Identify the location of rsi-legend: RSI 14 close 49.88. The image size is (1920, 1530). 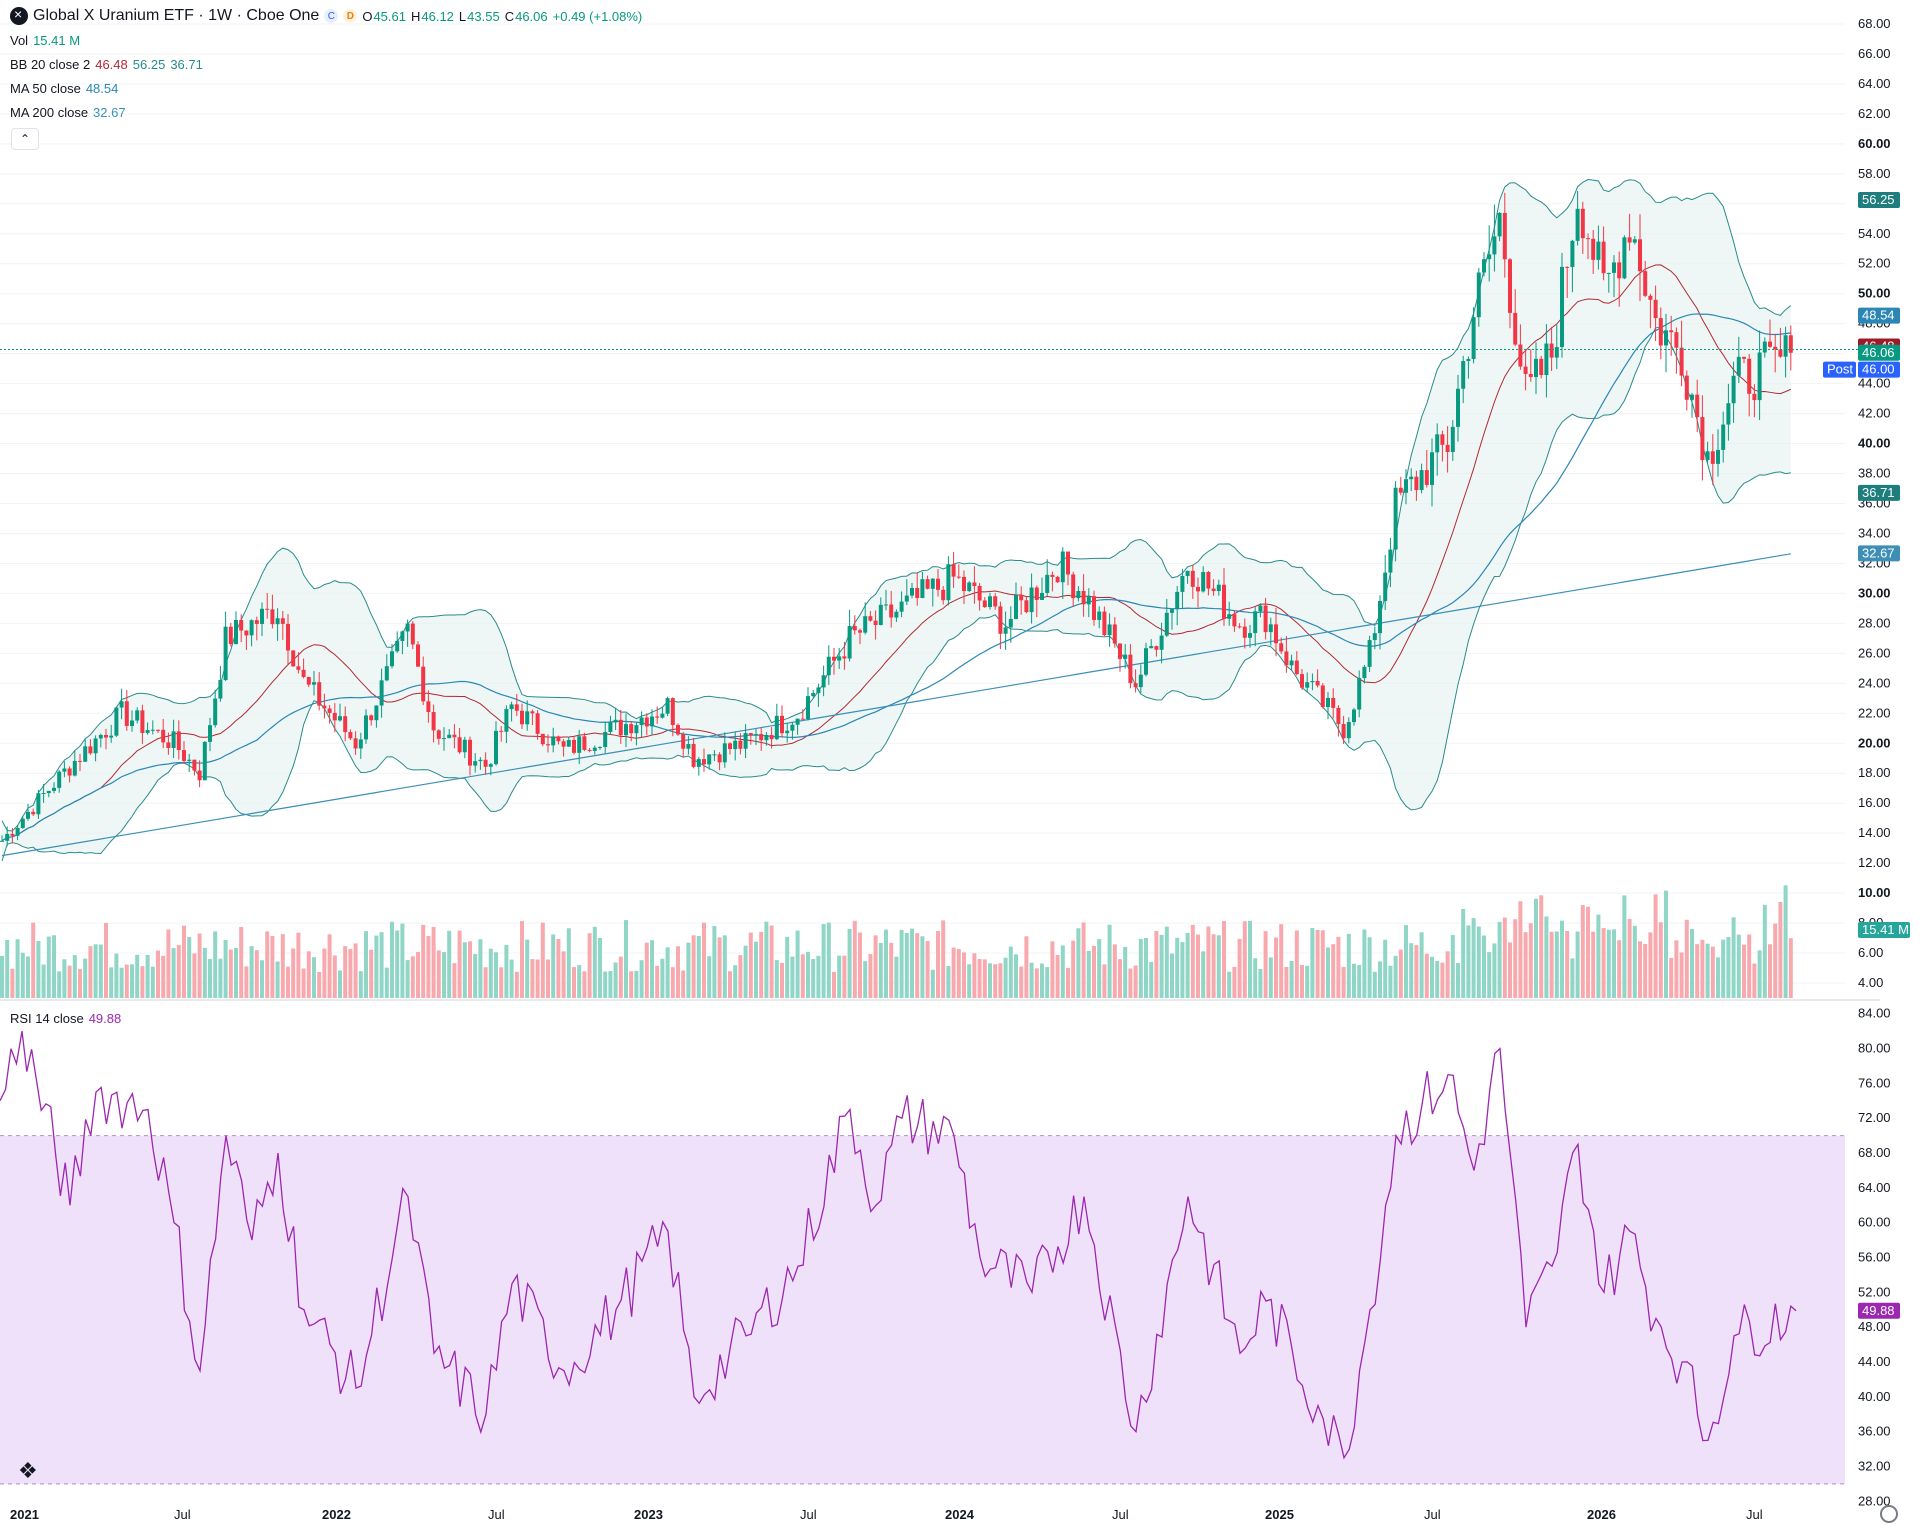
(65, 1018).